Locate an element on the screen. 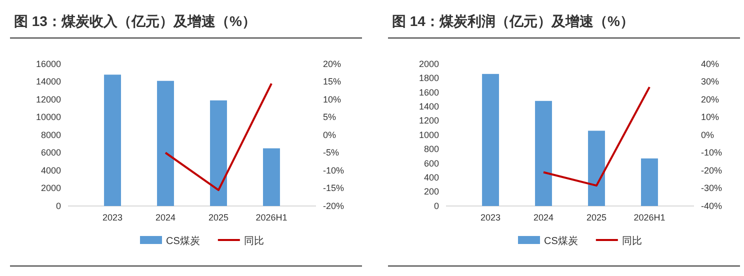  y-tick-label: 16000 is located at coordinates (48, 63).